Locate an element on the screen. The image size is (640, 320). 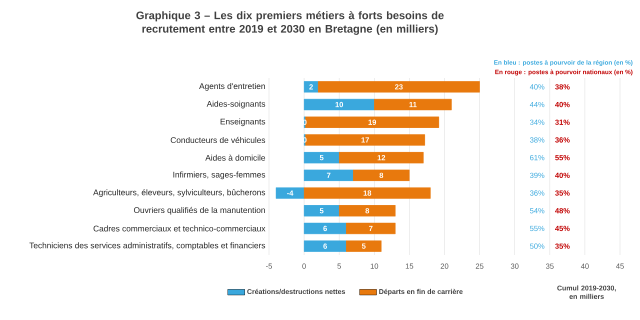
y-tick-label: Infirmiers, sages-femmes is located at coordinates (219, 176).